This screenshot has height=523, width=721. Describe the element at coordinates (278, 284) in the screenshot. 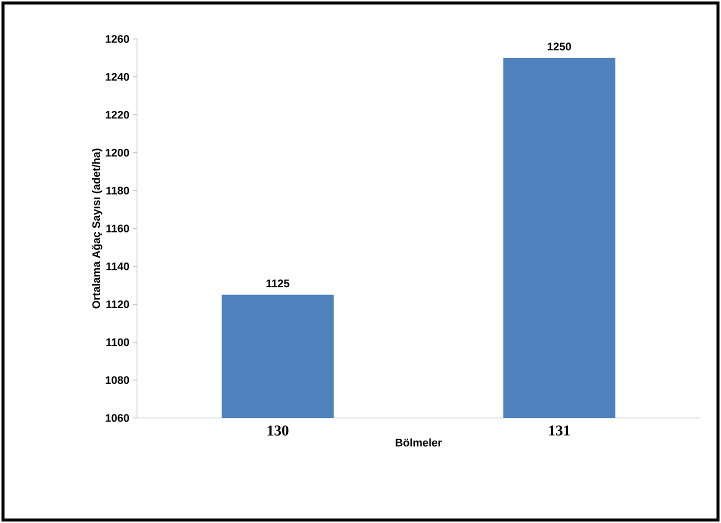

I see `data-label: 1125` at that location.